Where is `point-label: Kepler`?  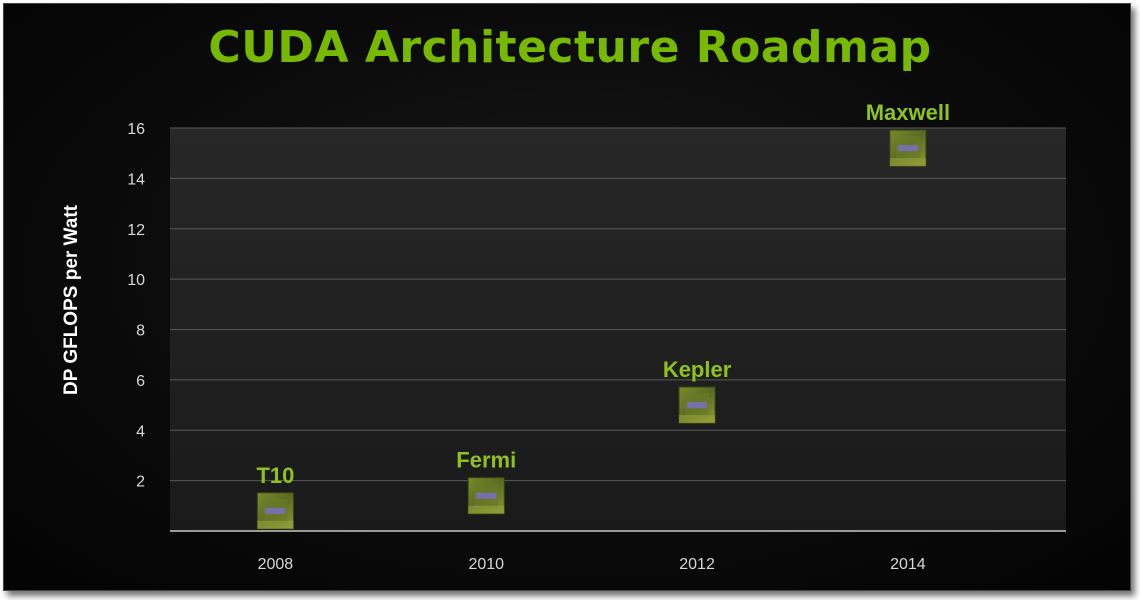 point-label: Kepler is located at coordinates (697, 369).